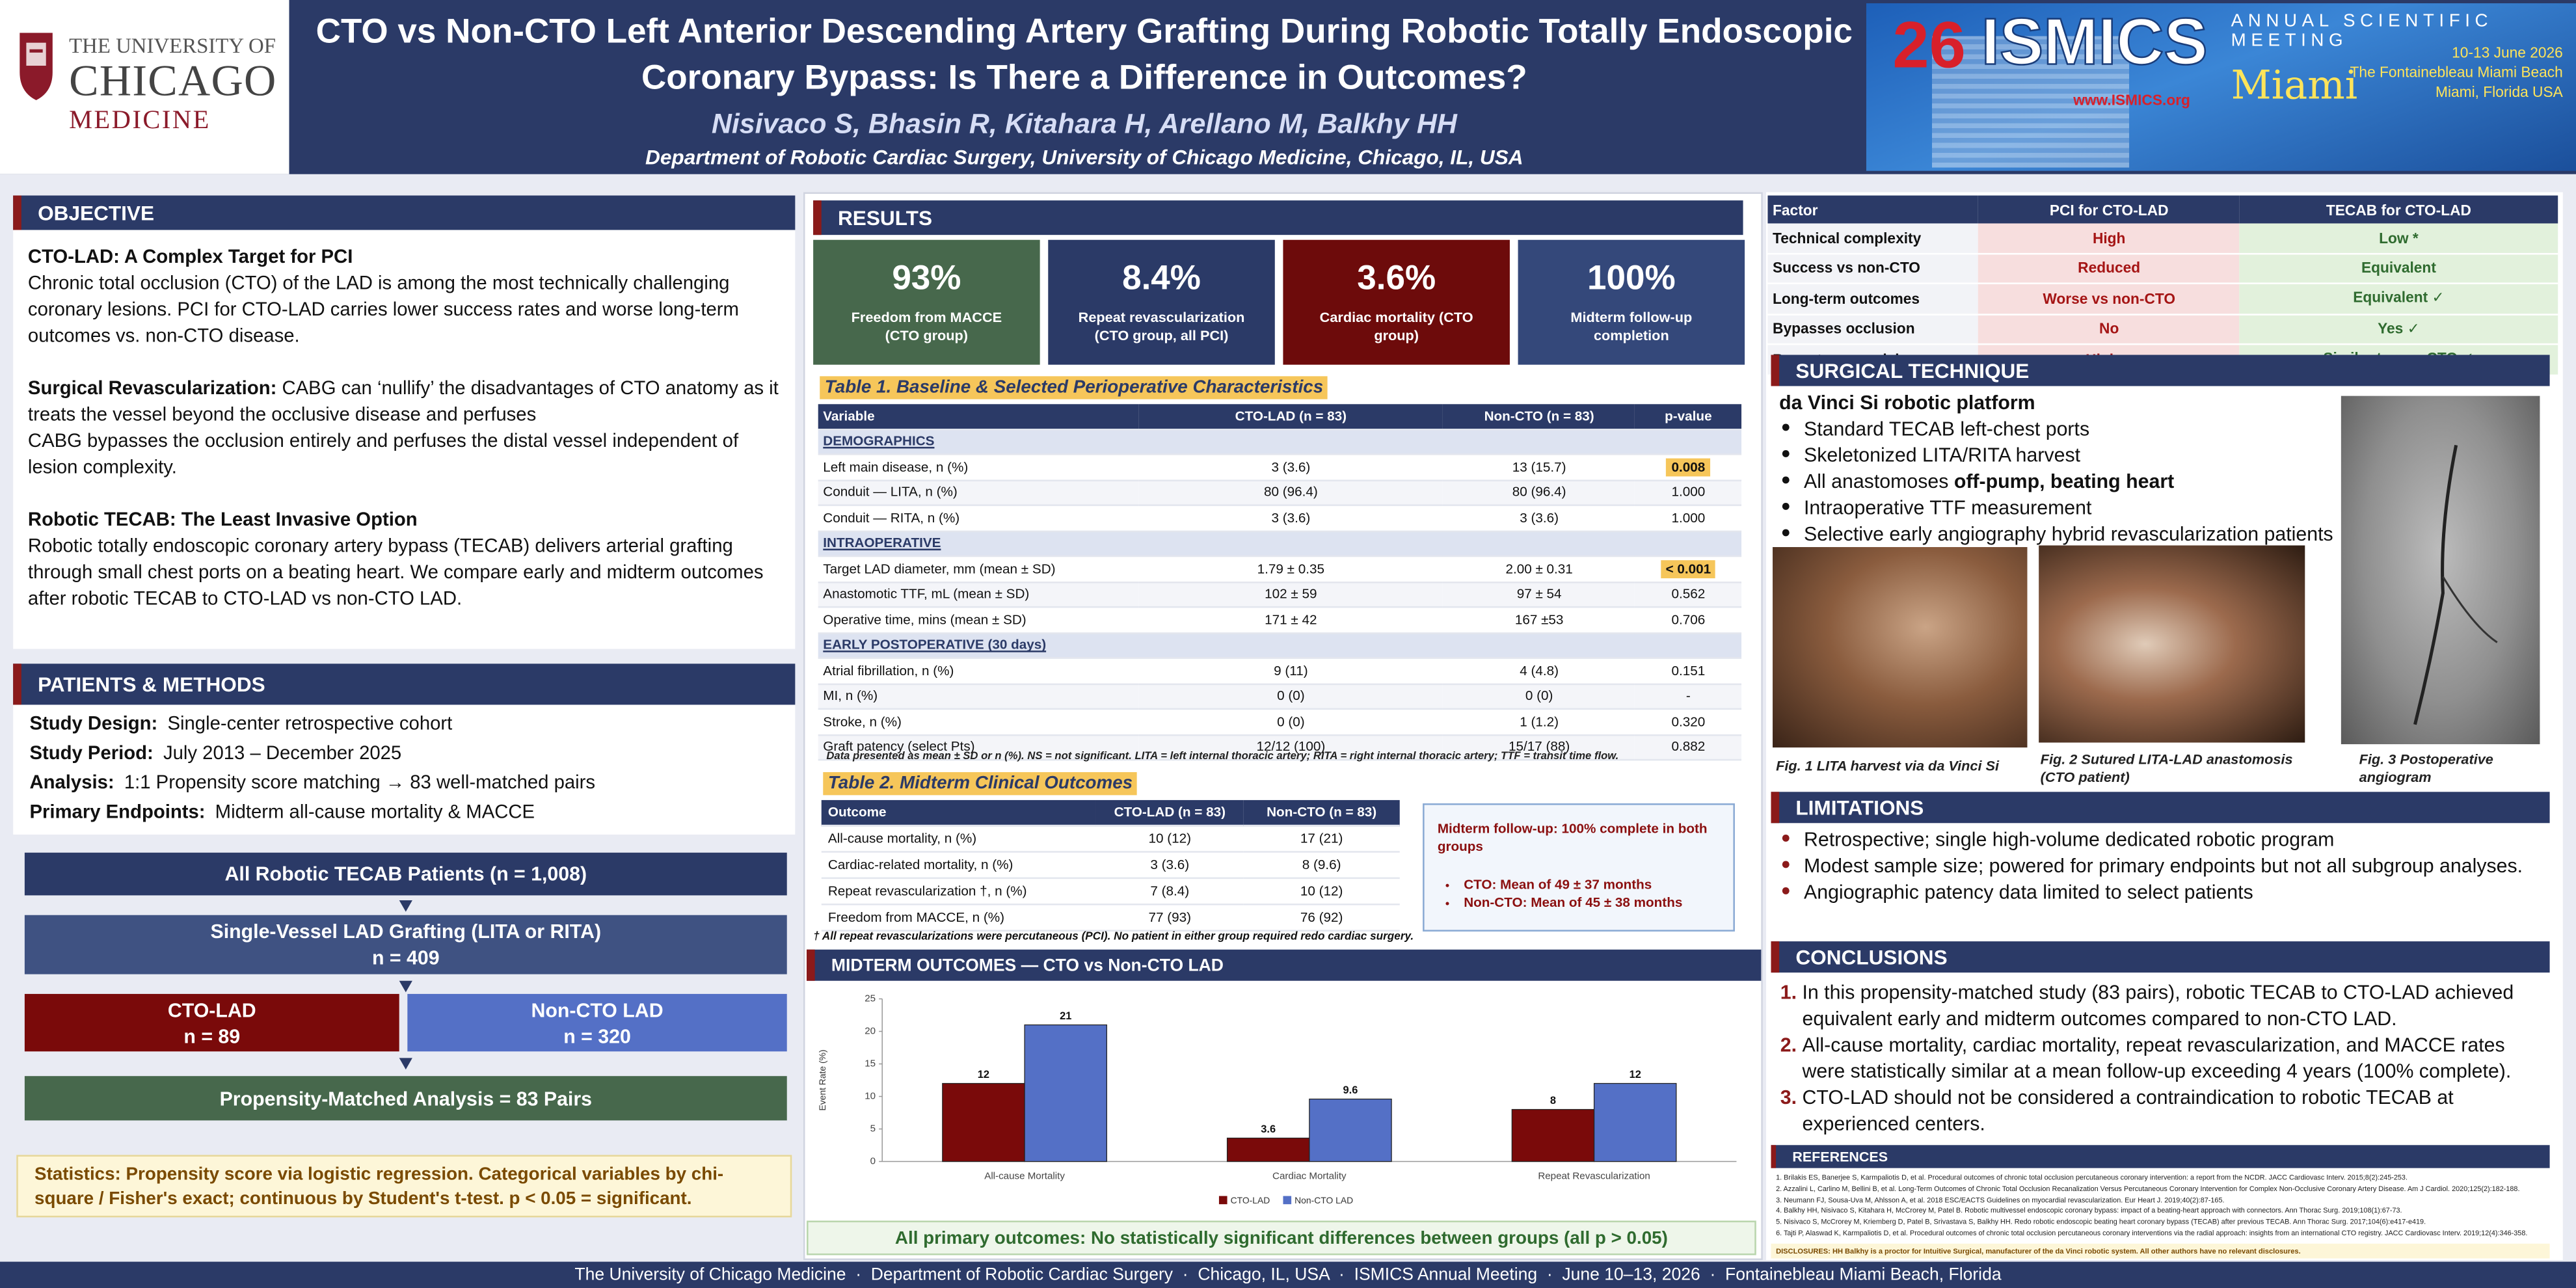 The image size is (2576, 1288). What do you see at coordinates (212, 1022) in the screenshot?
I see `flow-box: CTO-LAD n = 89` at bounding box center [212, 1022].